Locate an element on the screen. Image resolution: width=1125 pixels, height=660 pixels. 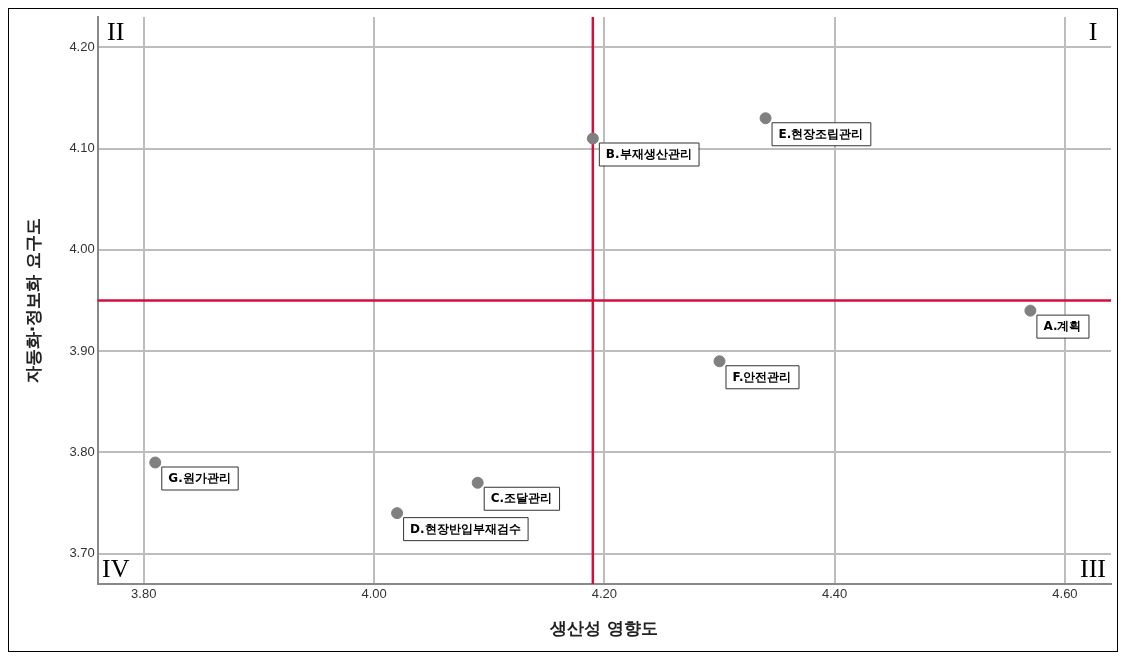
annotation: II is located at coordinates (116, 31).